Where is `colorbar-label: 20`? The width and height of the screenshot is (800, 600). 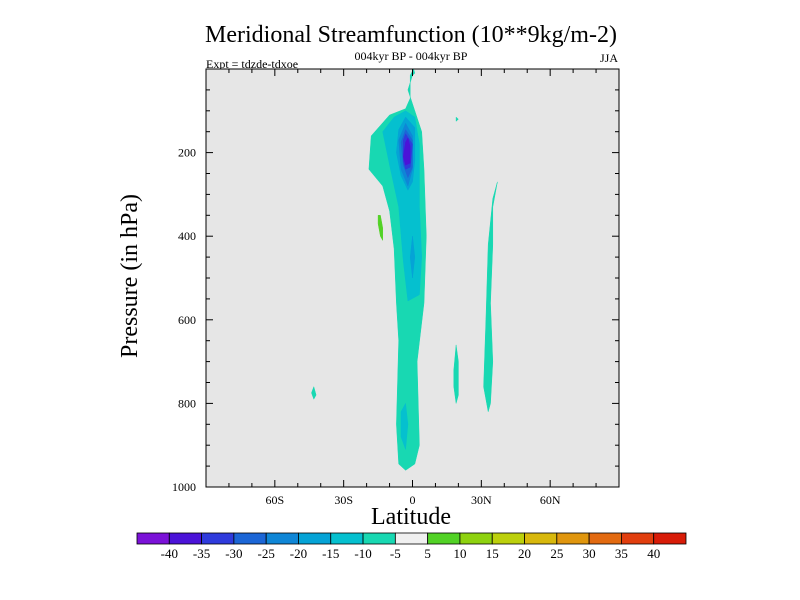 colorbar-label: 20 is located at coordinates (524, 553).